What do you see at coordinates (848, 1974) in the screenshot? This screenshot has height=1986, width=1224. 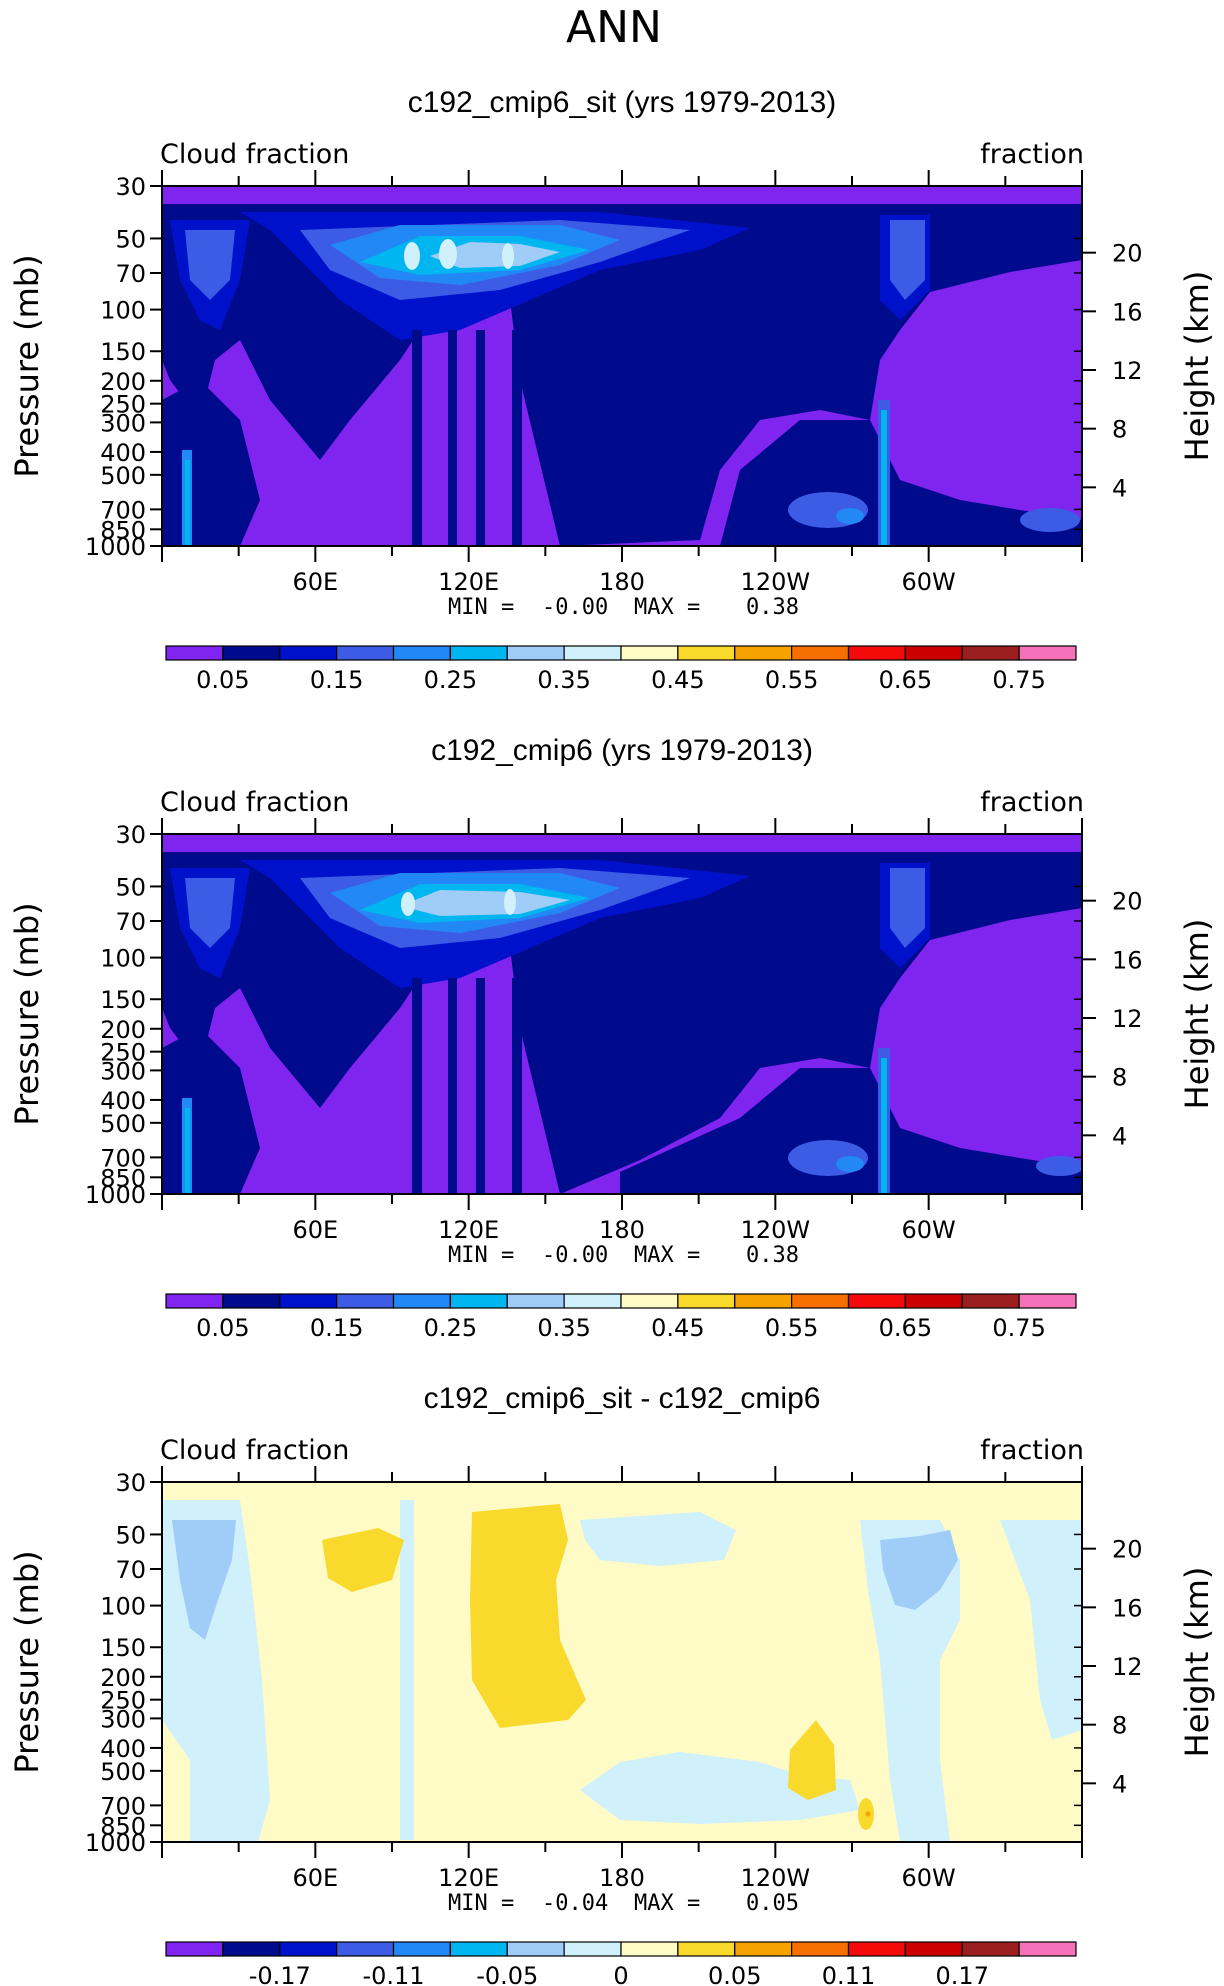 I see `colorbar-label: 0.11` at bounding box center [848, 1974].